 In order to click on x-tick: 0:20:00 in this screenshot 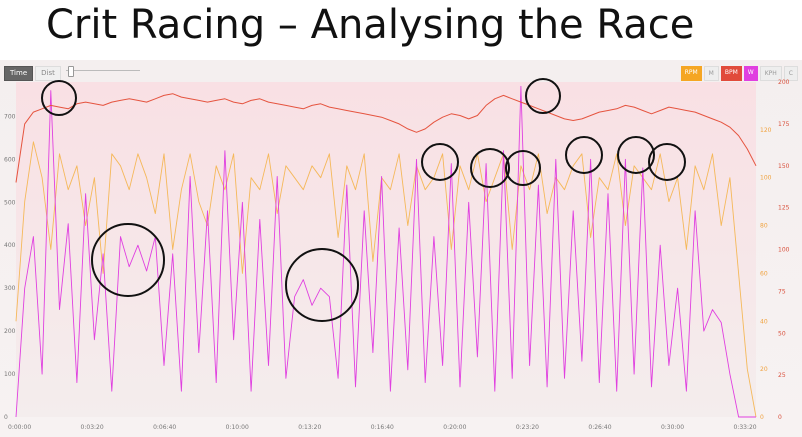, I will do `click(454, 427)`.